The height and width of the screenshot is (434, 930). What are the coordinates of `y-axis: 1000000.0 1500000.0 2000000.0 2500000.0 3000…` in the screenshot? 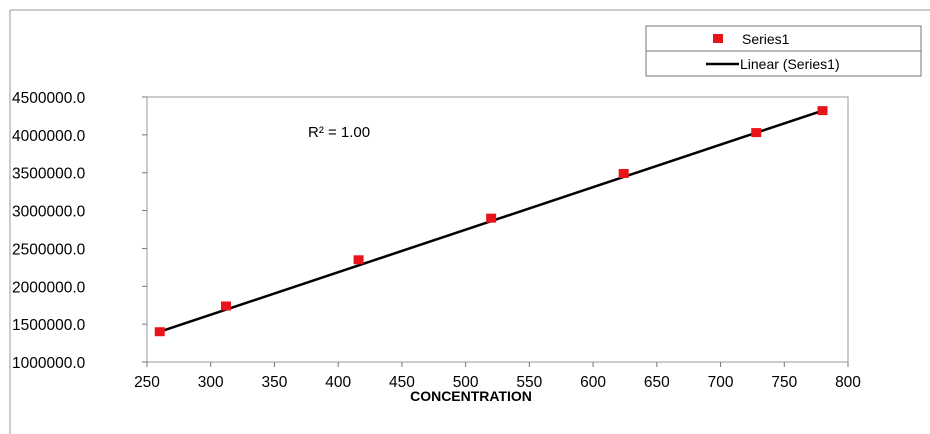 It's located at (79, 231).